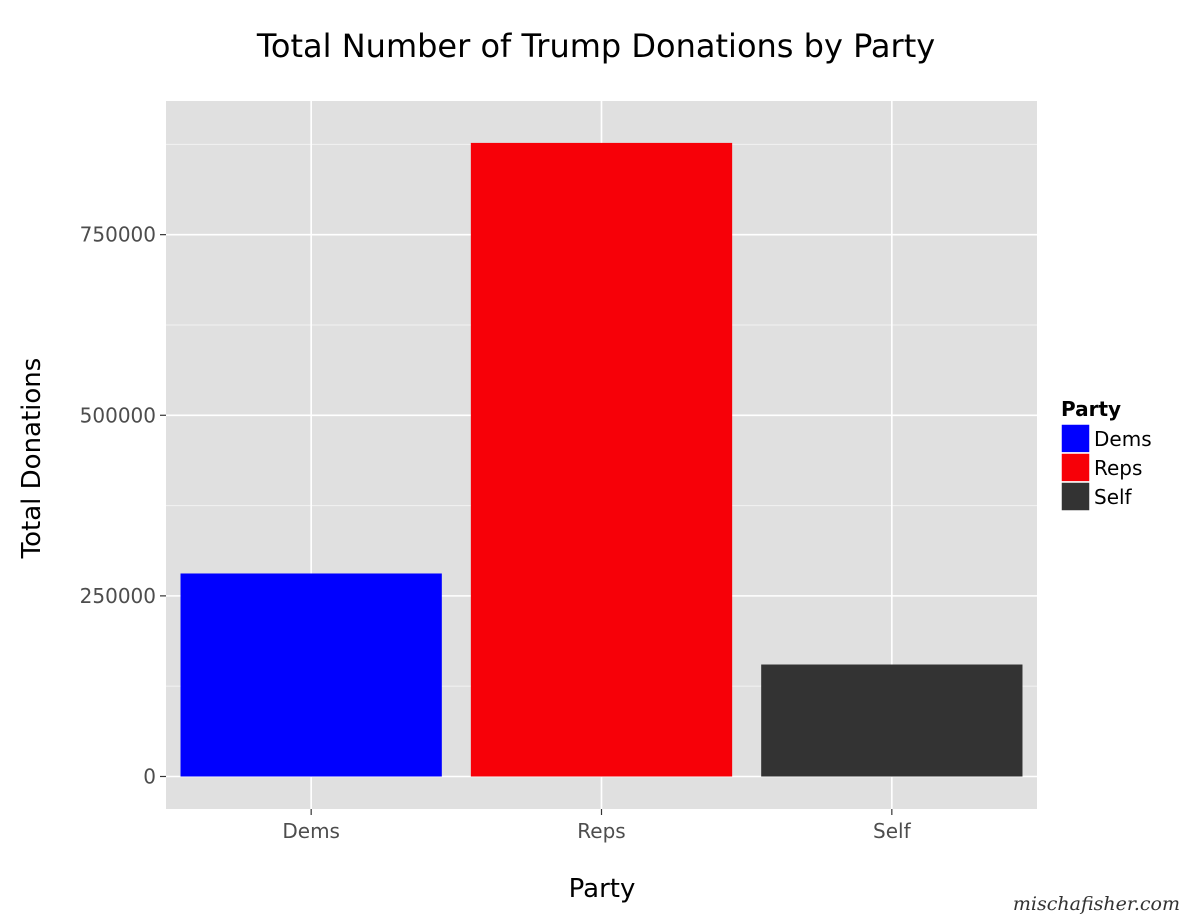 This screenshot has height=917, width=1200. Describe the element at coordinates (118, 596) in the screenshot. I see `y-tick-label: 250000` at that location.